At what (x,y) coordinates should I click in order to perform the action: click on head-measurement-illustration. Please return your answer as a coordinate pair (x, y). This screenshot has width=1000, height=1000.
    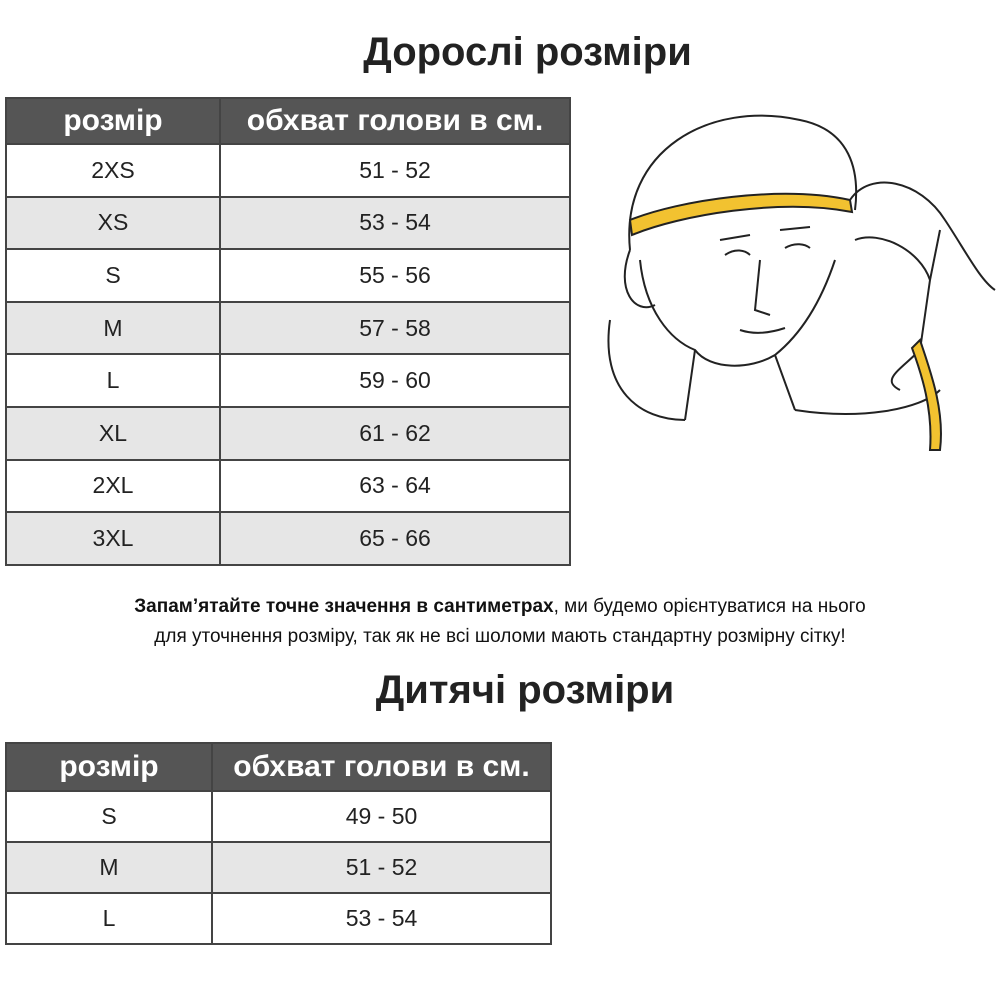
    Looking at the image, I should click on (801, 282).